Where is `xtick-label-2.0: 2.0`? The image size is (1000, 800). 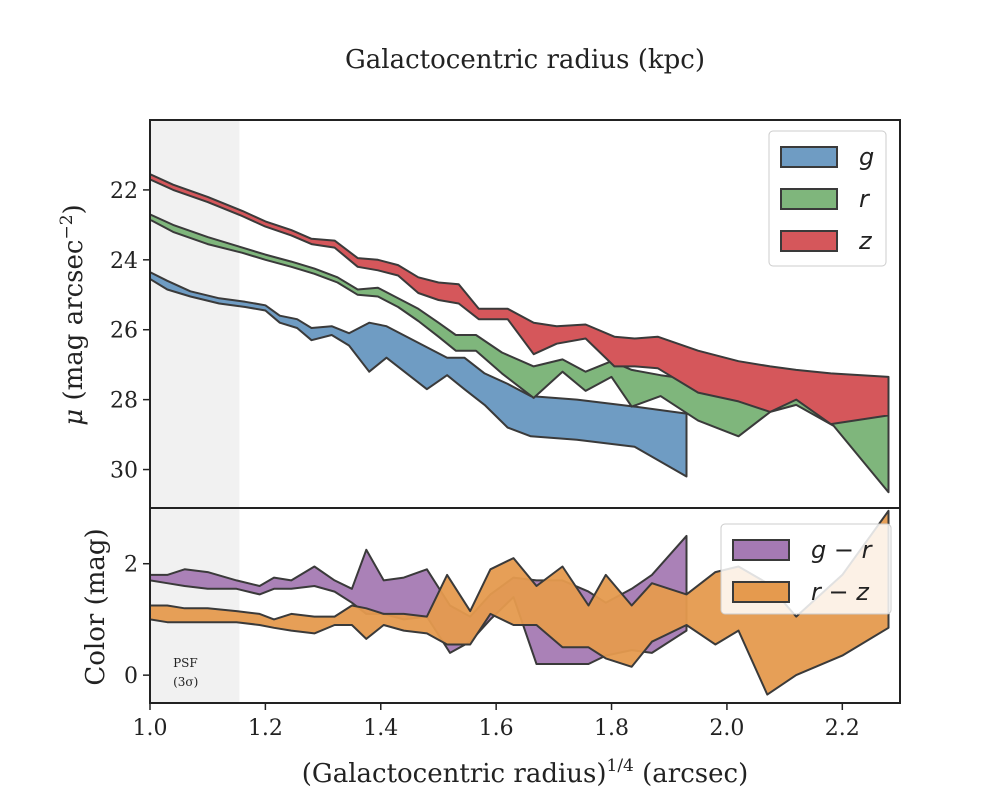 xtick-label-2.0: 2.0 is located at coordinates (726, 728).